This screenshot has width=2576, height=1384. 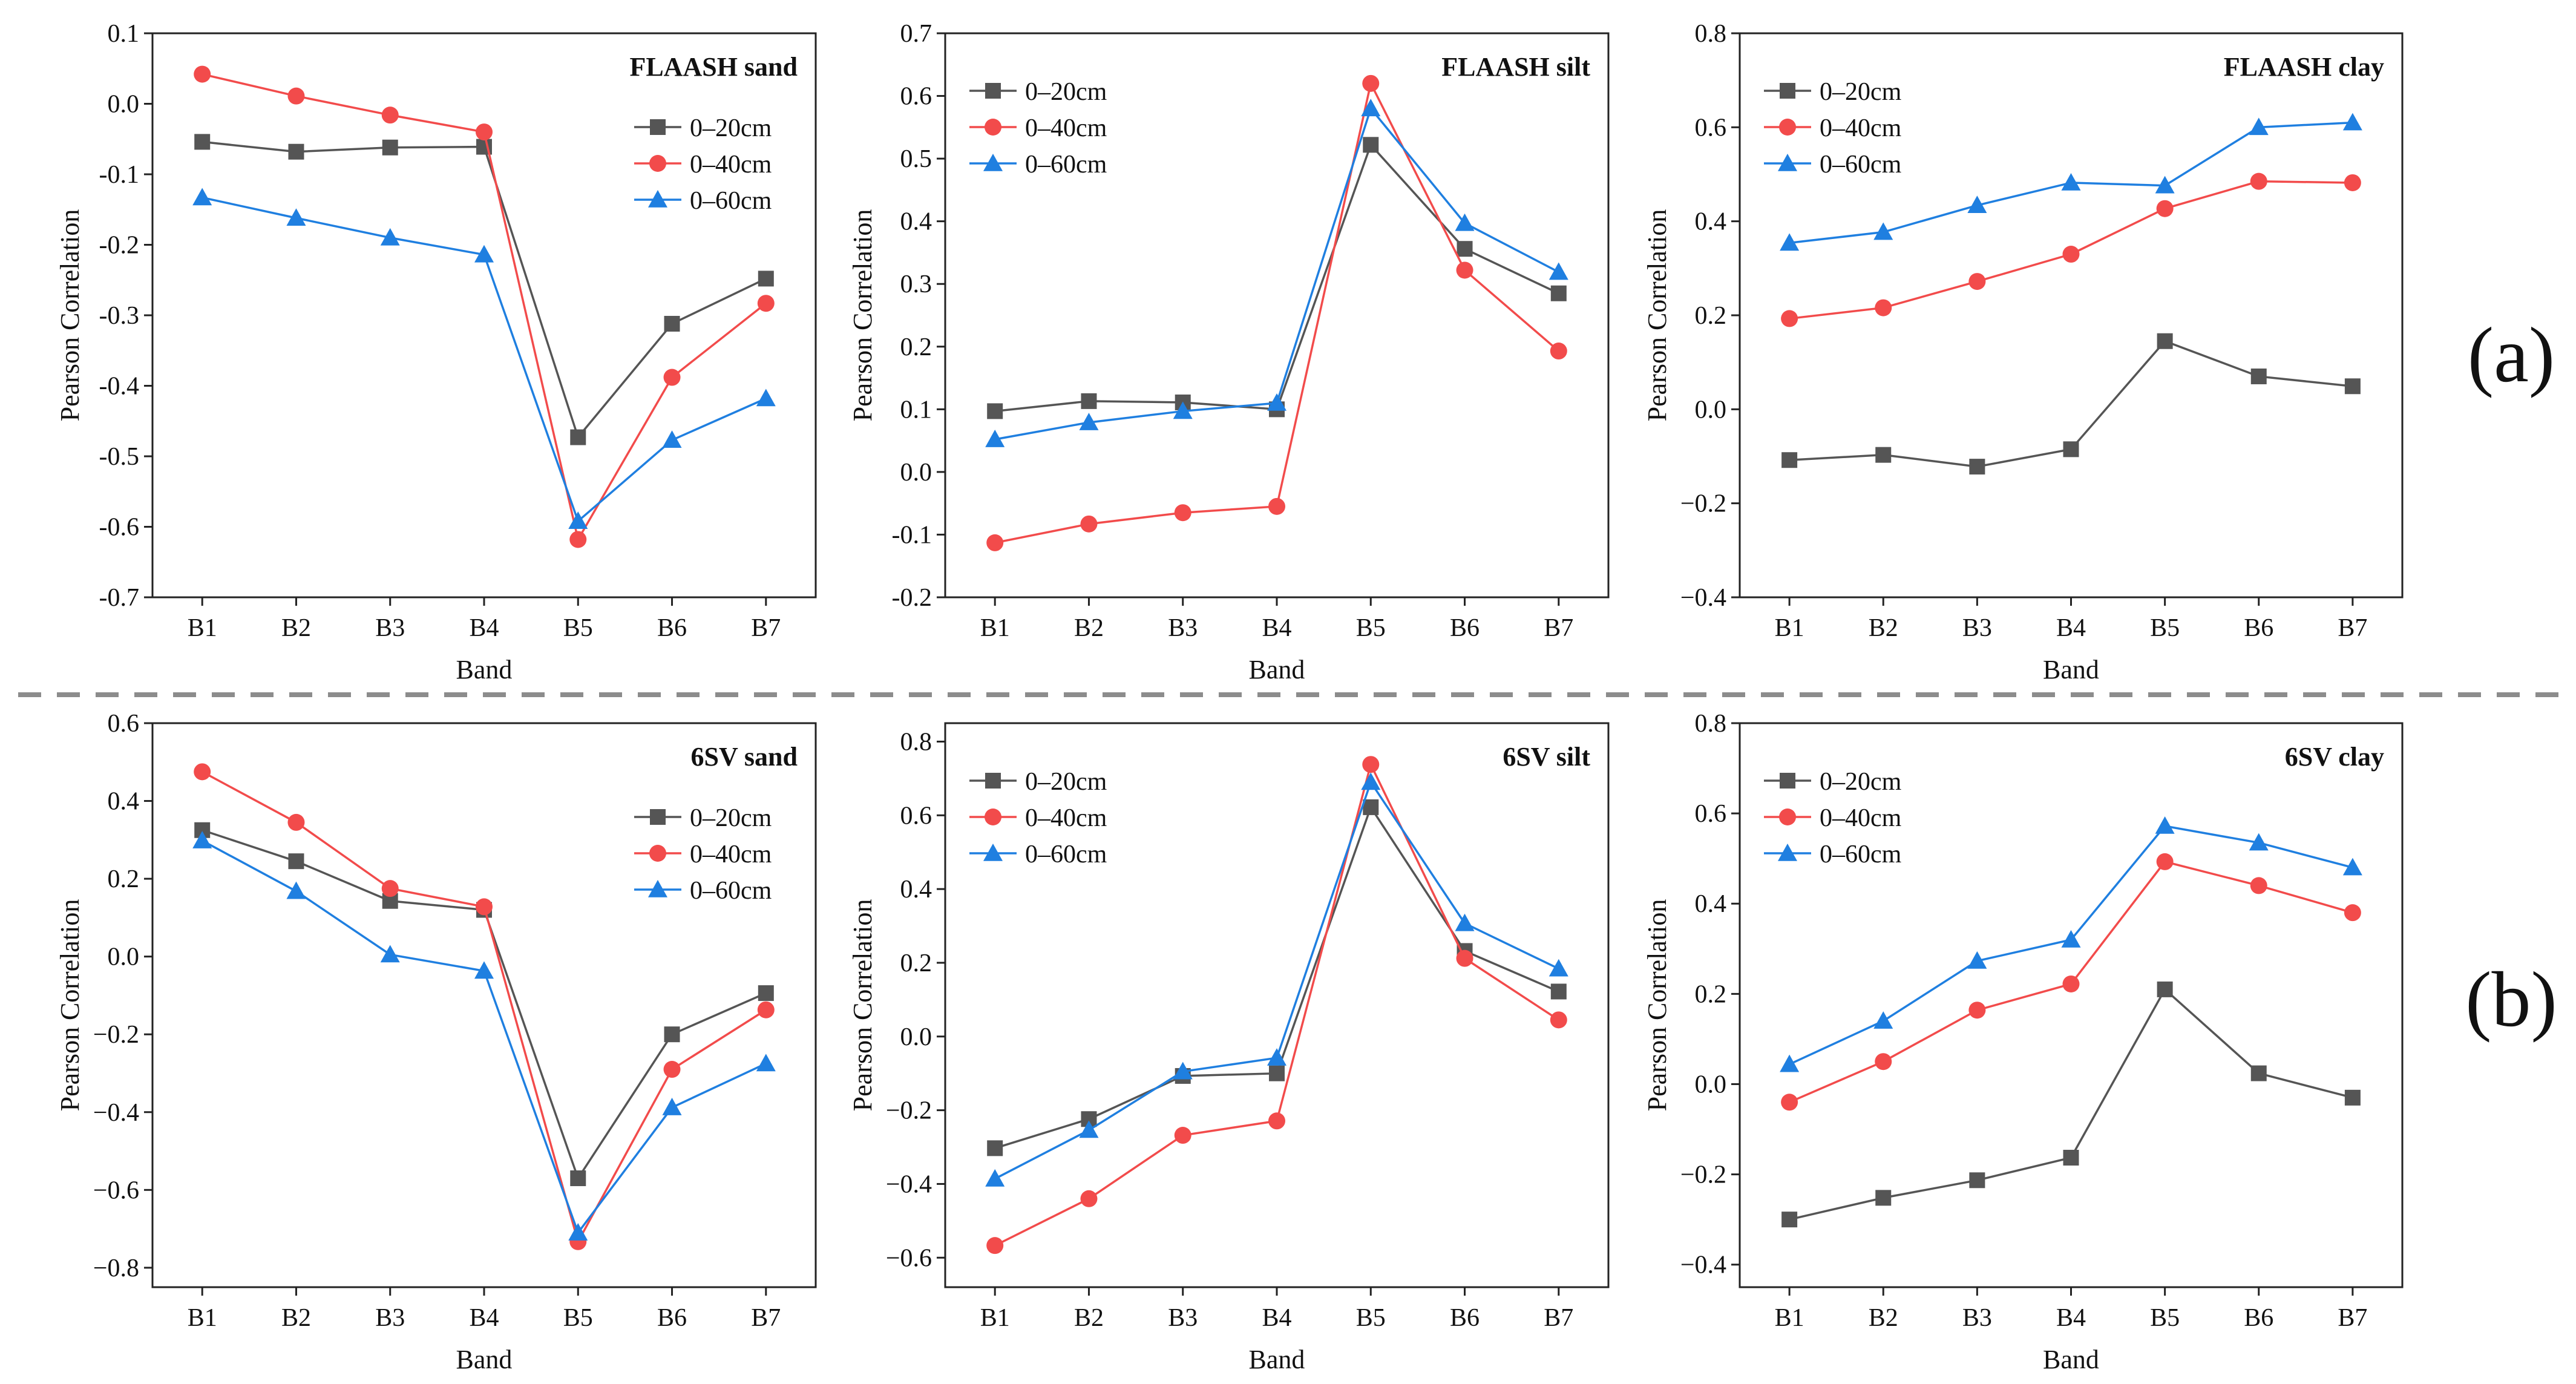 What do you see at coordinates (1183, 628) in the screenshot?
I see `x-tick-label: B3` at bounding box center [1183, 628].